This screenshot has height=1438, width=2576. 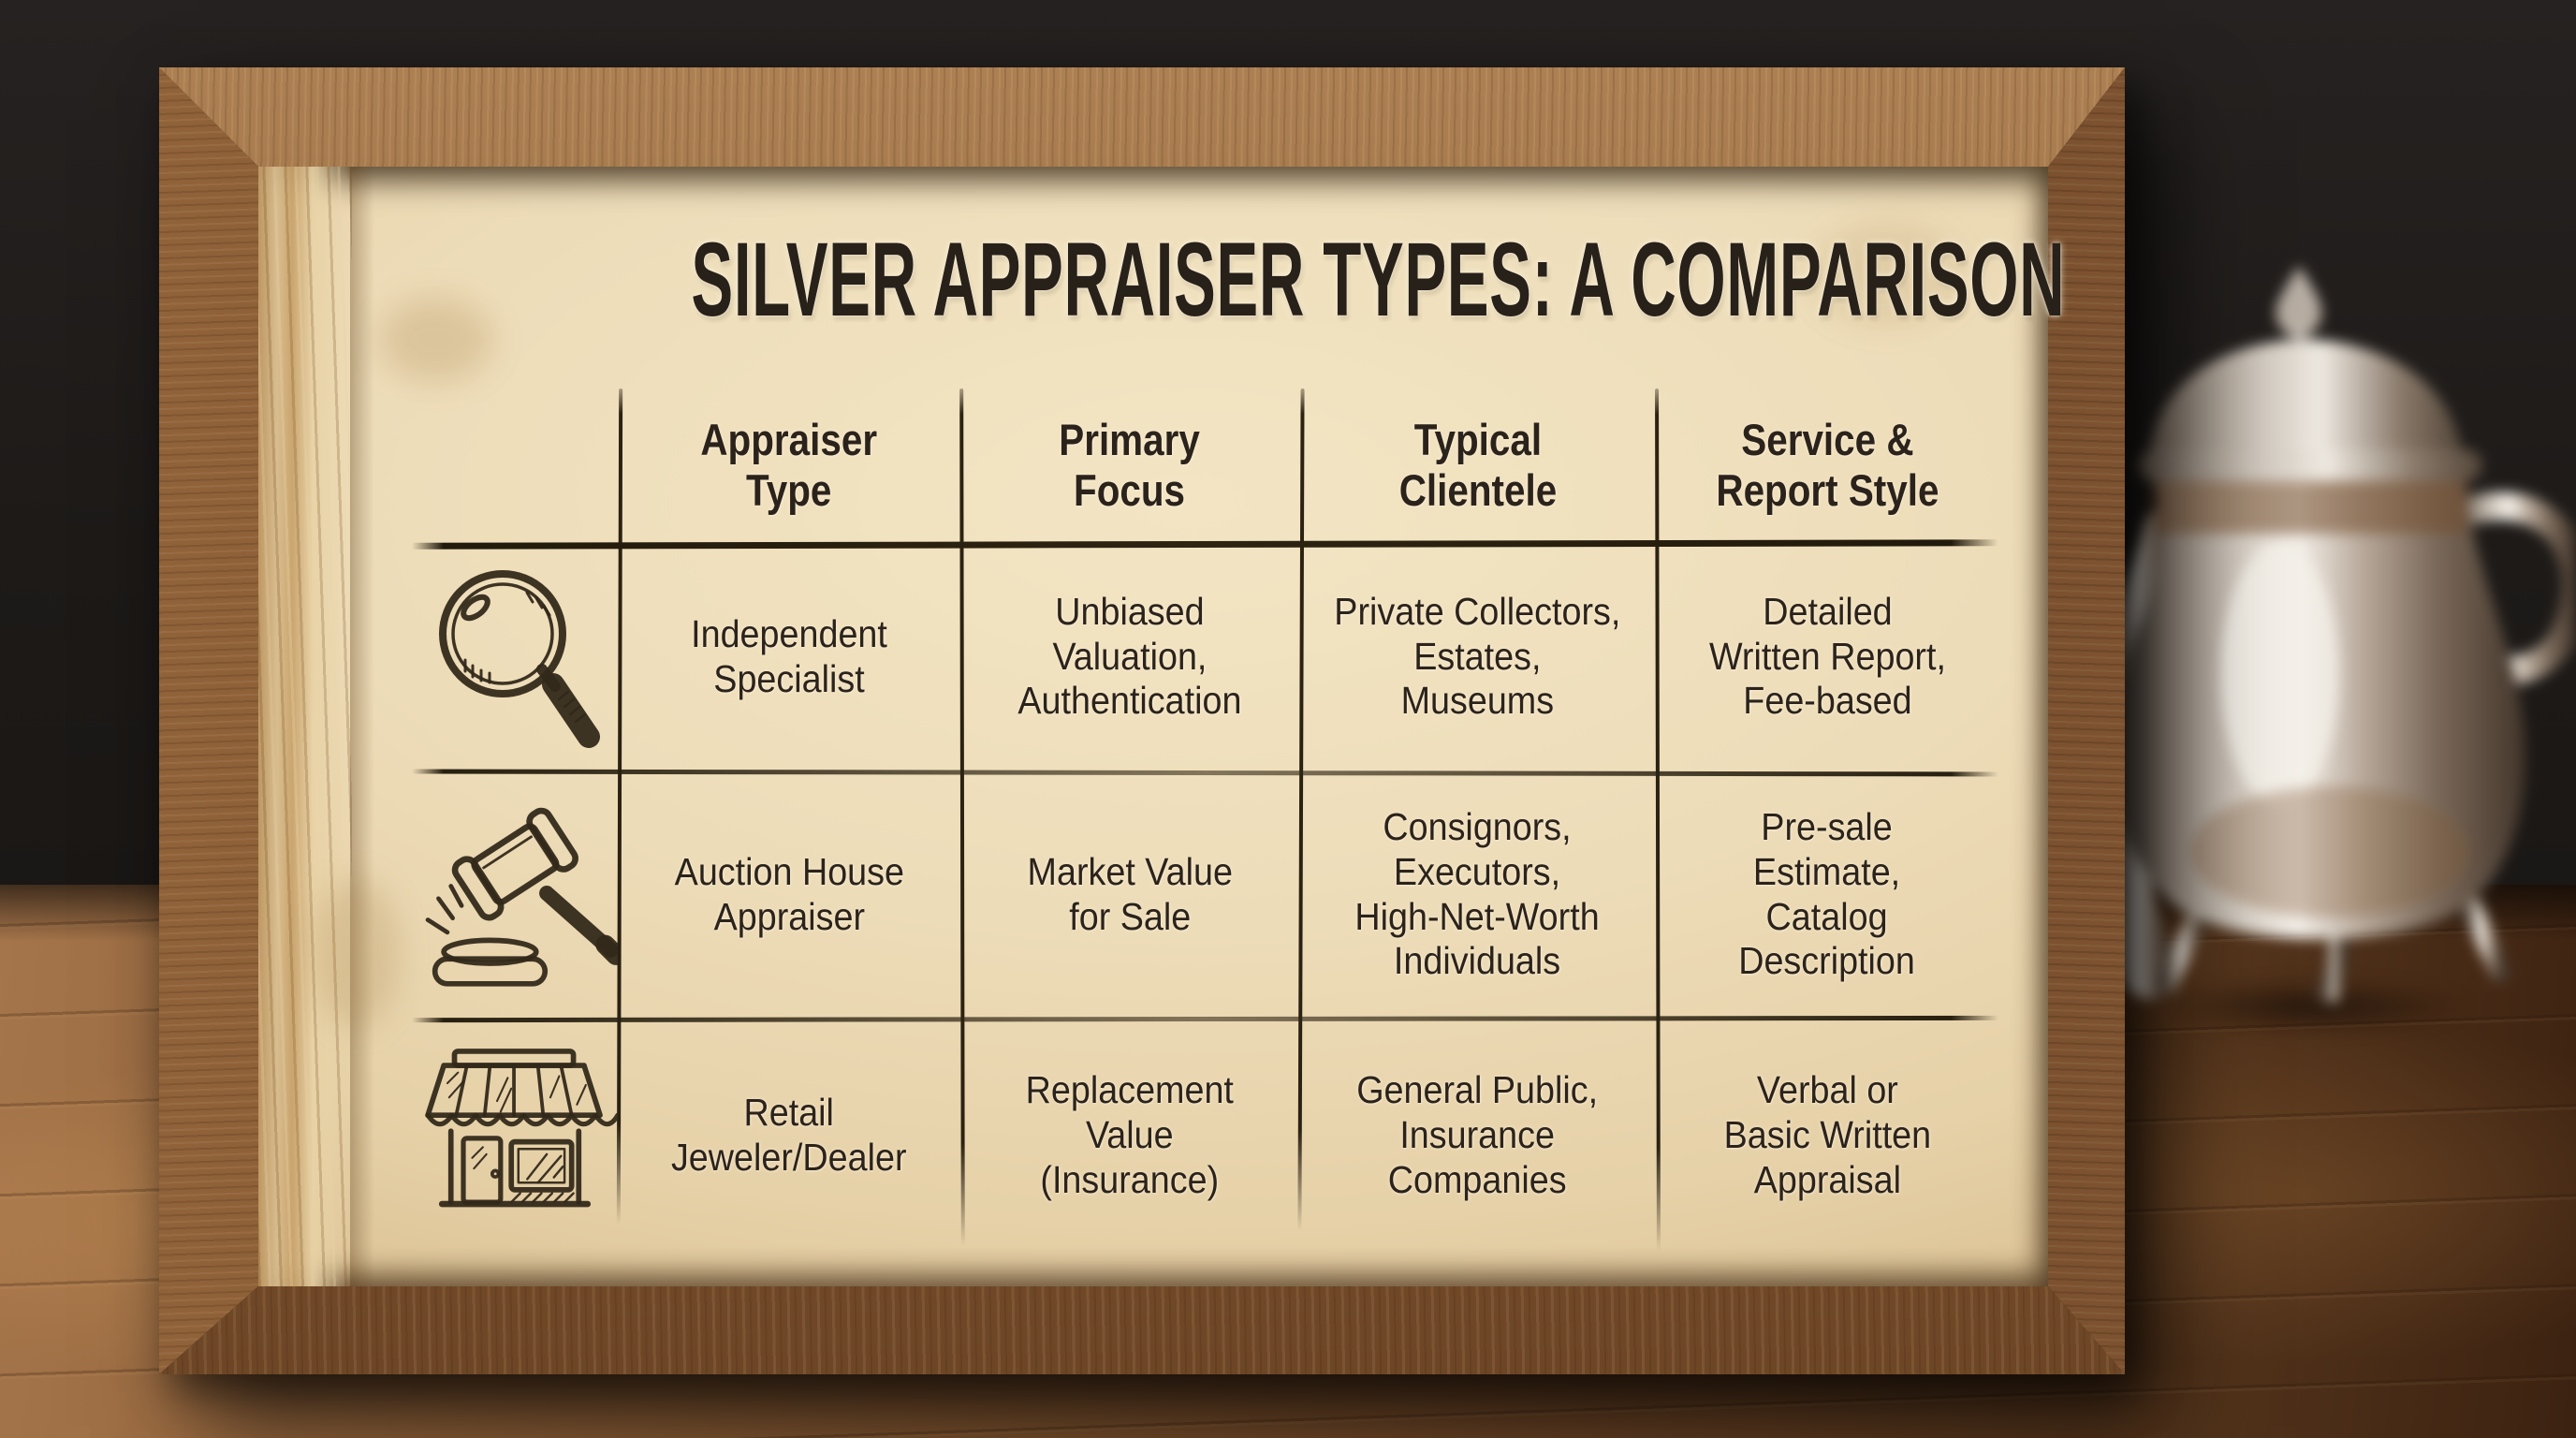 I want to click on table-cell: Unbiased Valuation, Authentication, so click(x=1129, y=656).